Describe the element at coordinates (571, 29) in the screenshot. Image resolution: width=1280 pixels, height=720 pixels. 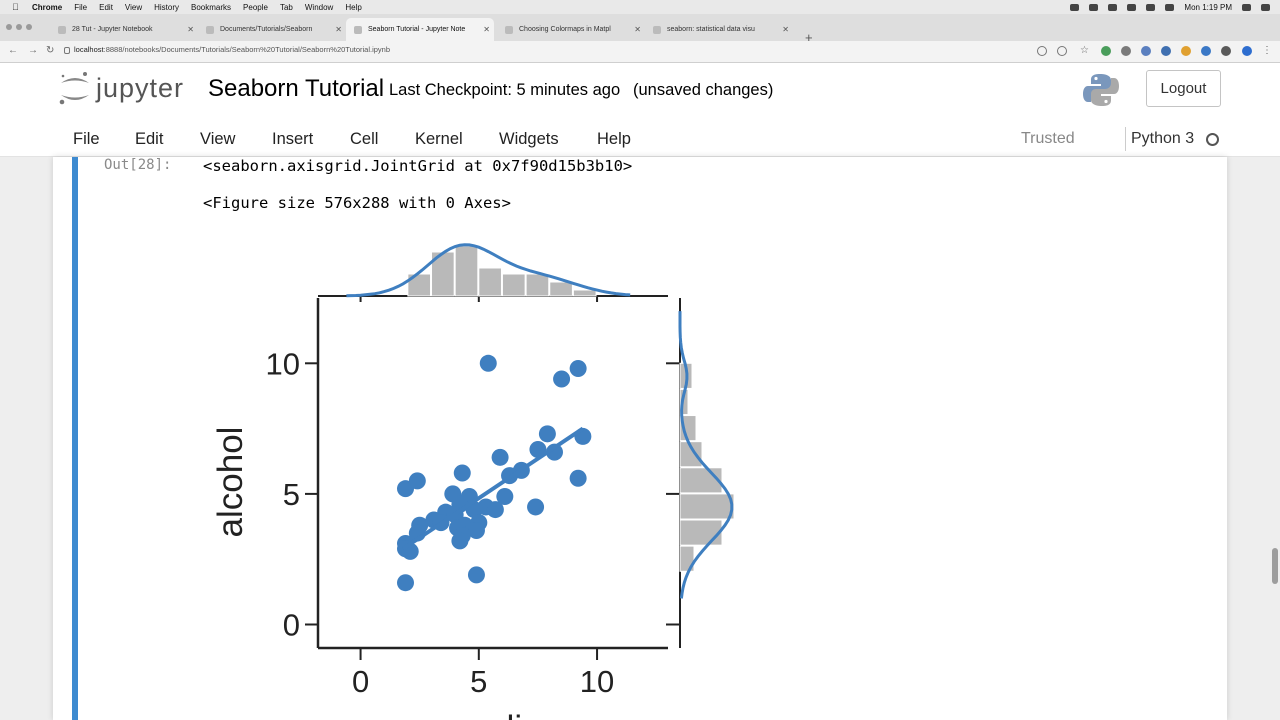
I see `browser-tab: Choosing Colormaps in Matpl ✕` at that location.